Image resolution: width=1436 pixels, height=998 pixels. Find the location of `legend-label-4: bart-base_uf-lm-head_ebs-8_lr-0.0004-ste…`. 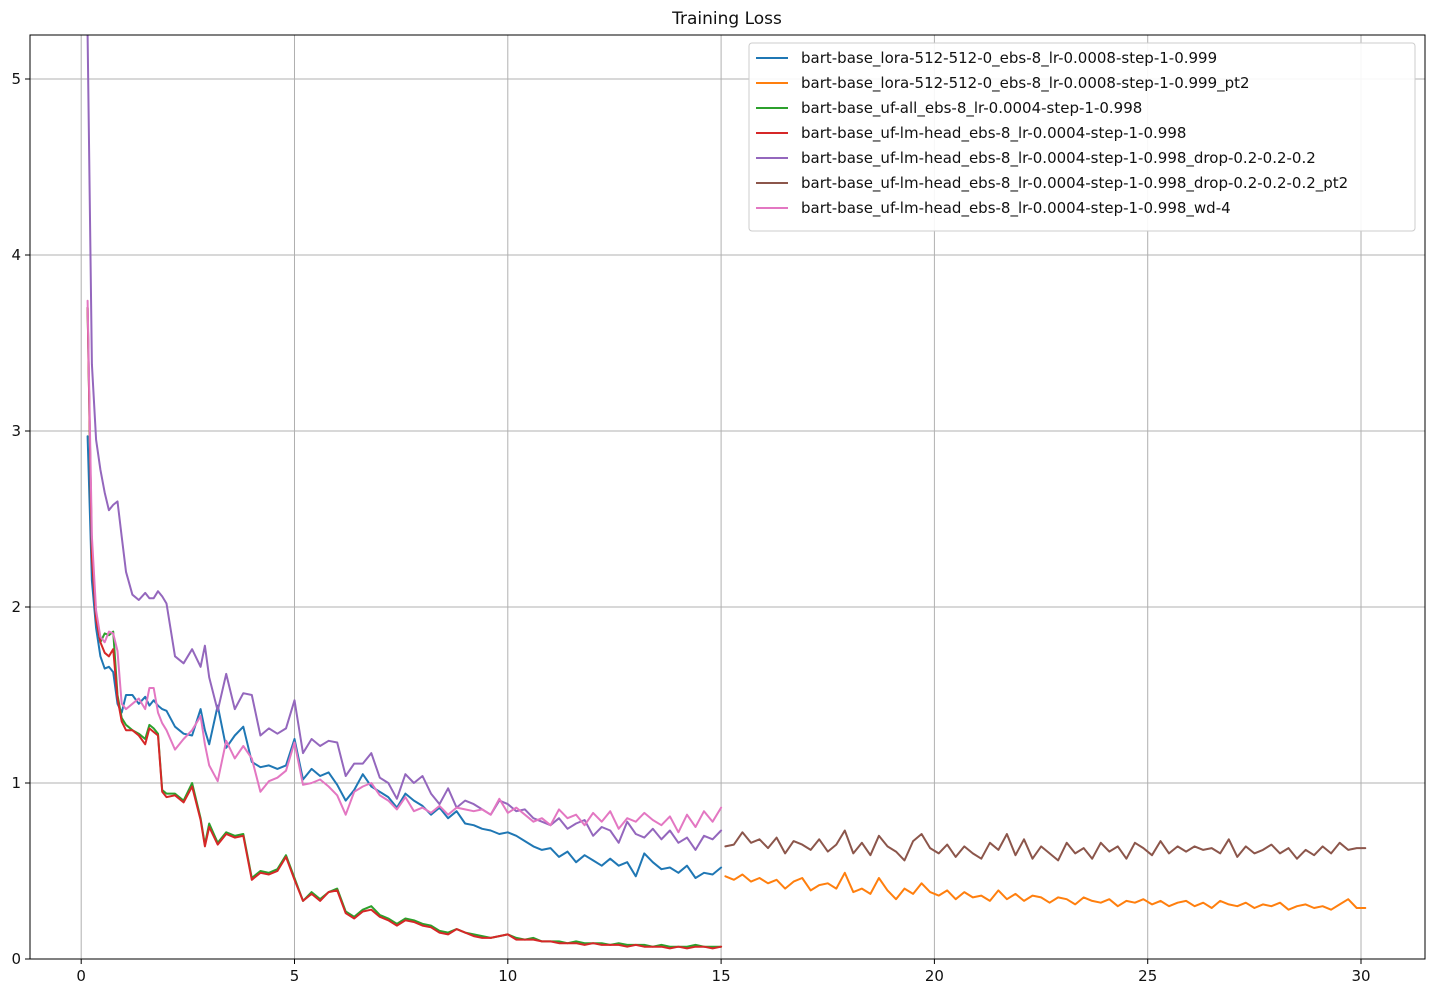

legend-label-4: bart-base_uf-lm-head_ebs-8_lr-0.0004-ste… is located at coordinates (993, 133).